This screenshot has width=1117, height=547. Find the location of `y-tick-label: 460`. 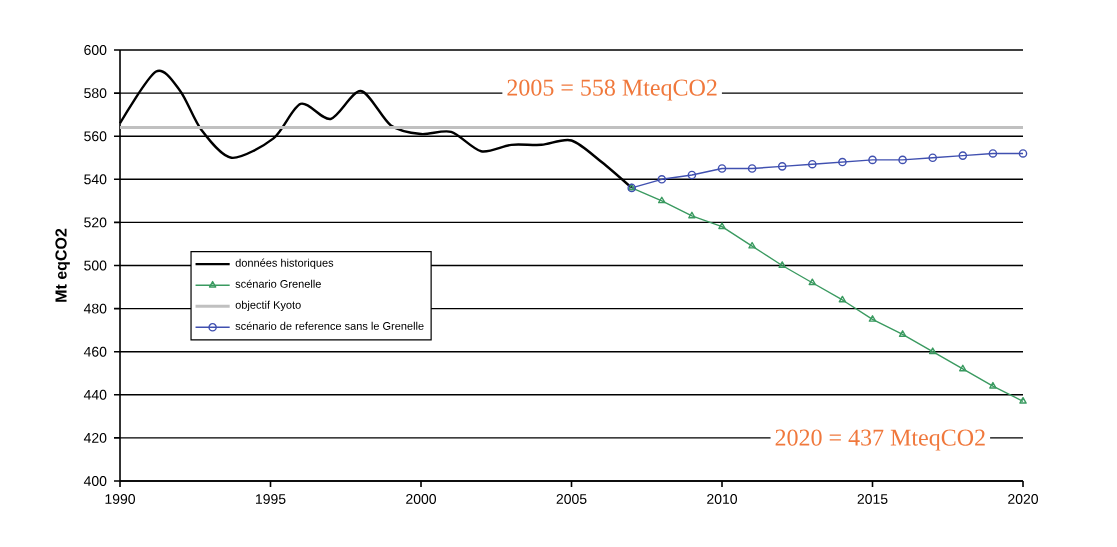

y-tick-label: 460 is located at coordinates (95, 351).